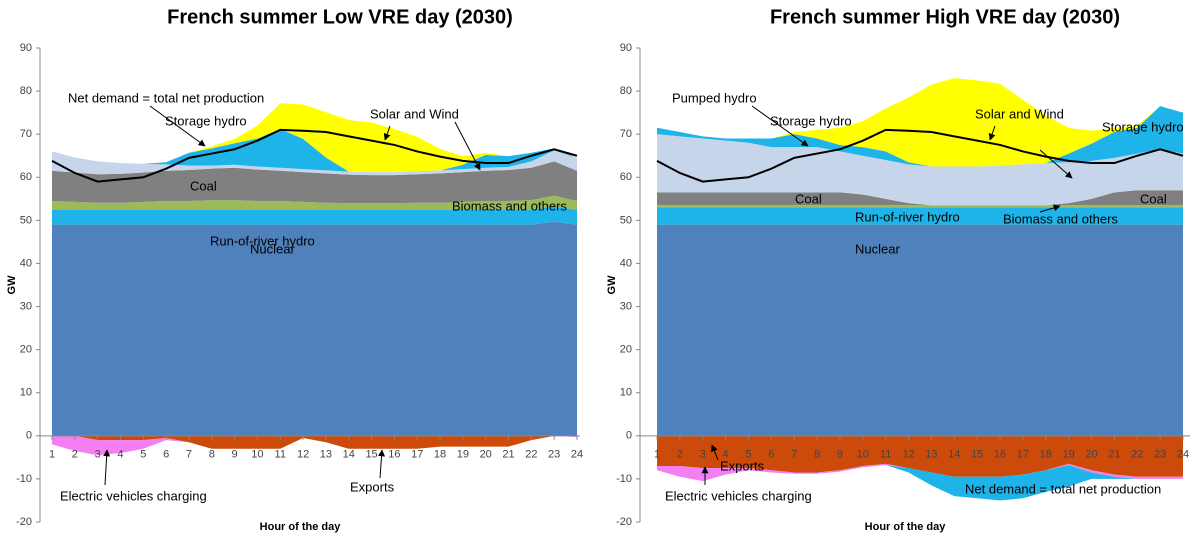 This screenshot has width=1197, height=533. Describe the element at coordinates (626, 134) in the screenshot. I see `y-tick-label: 70` at that location.